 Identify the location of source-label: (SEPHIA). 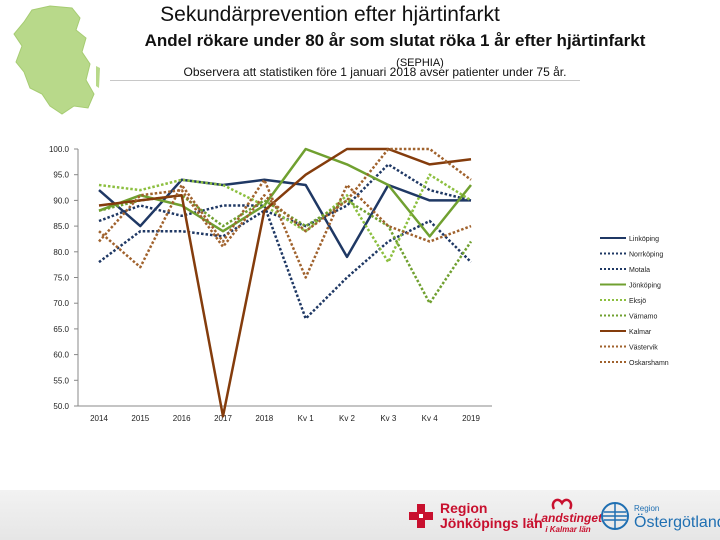
(420, 63).